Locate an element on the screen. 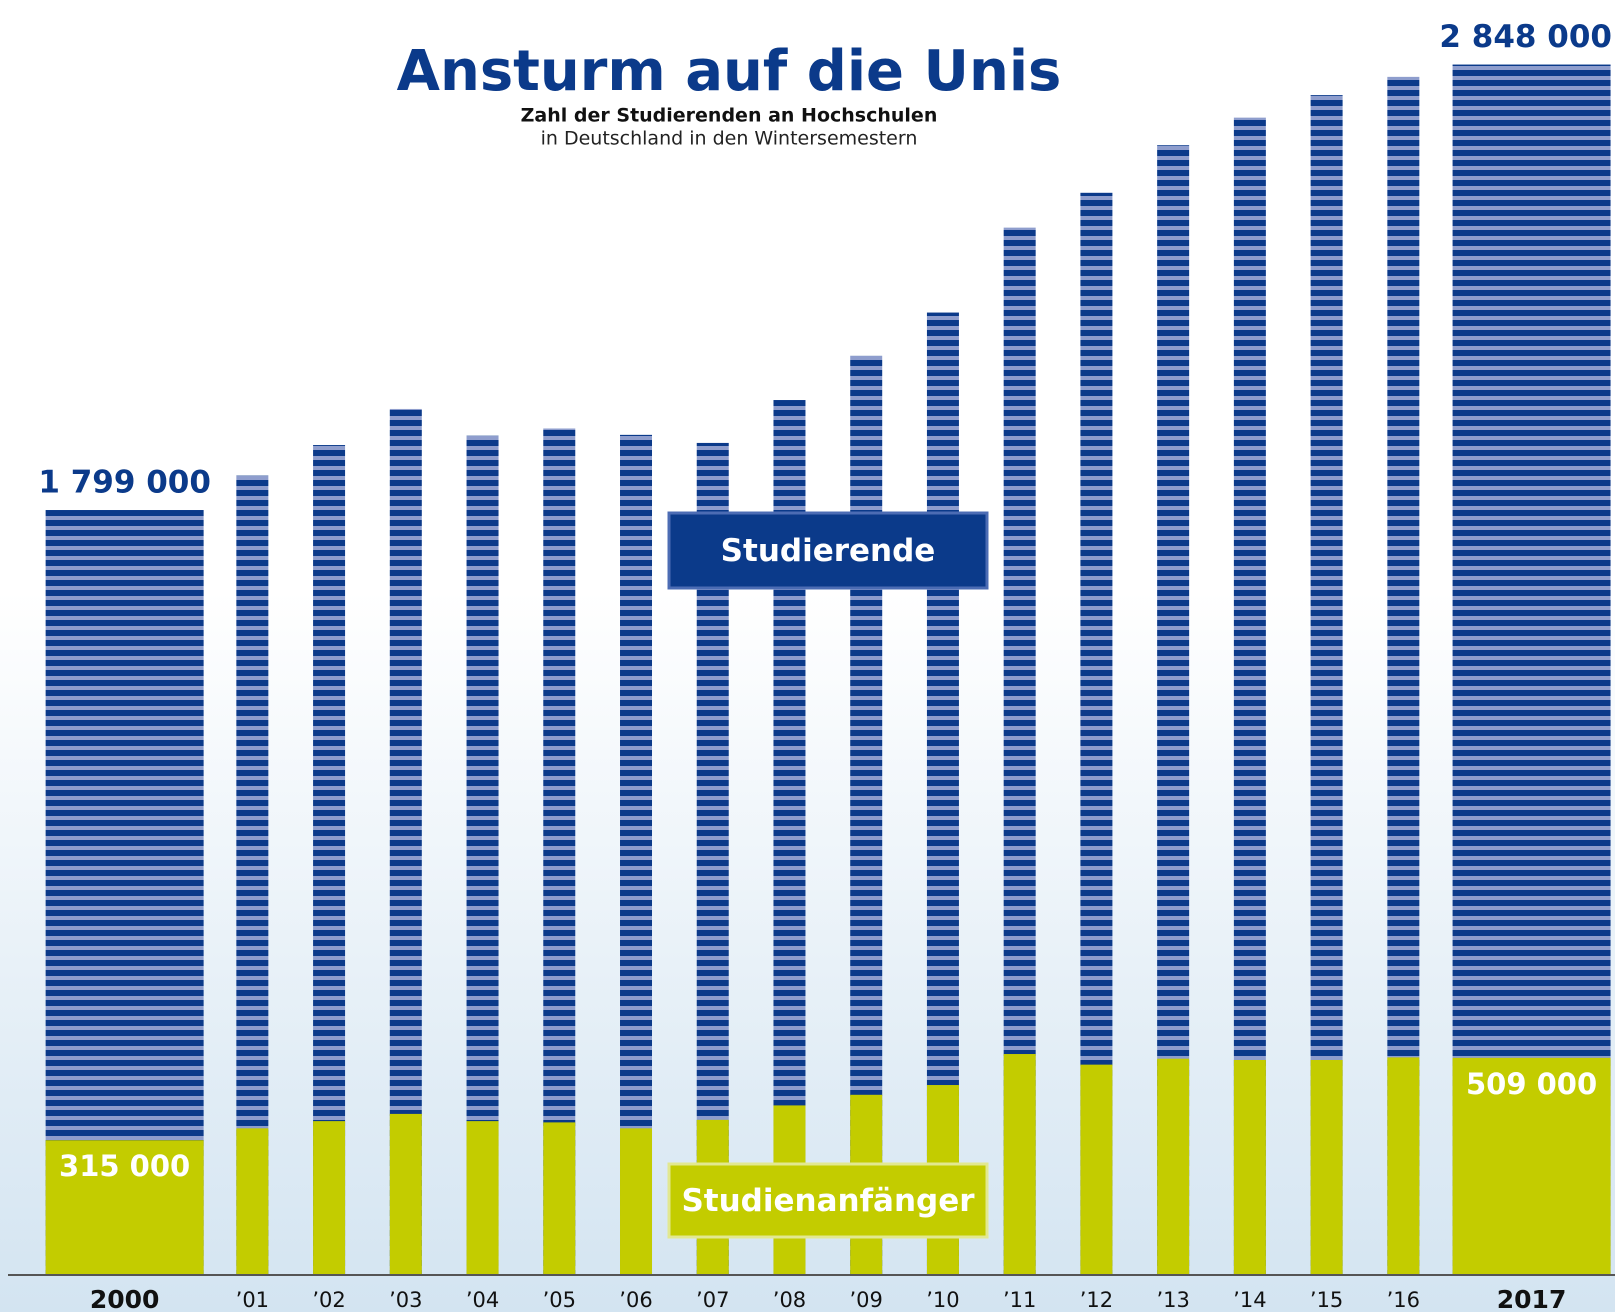 The height and width of the screenshot is (1316, 1615). subtitle: in Deutschland in den Wintersemestern is located at coordinates (729, 139).